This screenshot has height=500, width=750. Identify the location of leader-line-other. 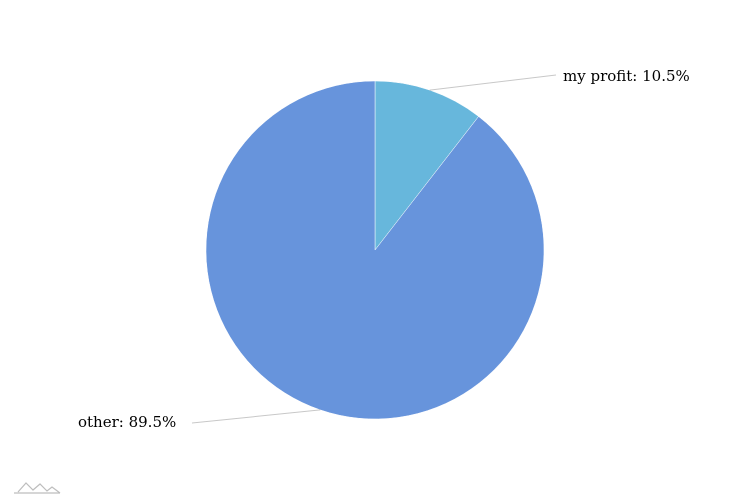
(256, 416).